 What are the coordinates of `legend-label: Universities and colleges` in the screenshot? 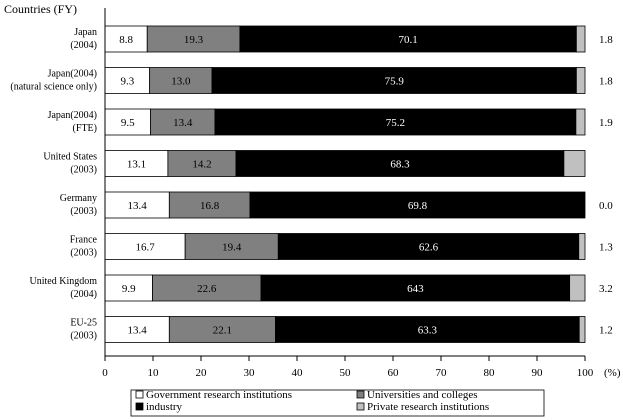 It's located at (422, 395).